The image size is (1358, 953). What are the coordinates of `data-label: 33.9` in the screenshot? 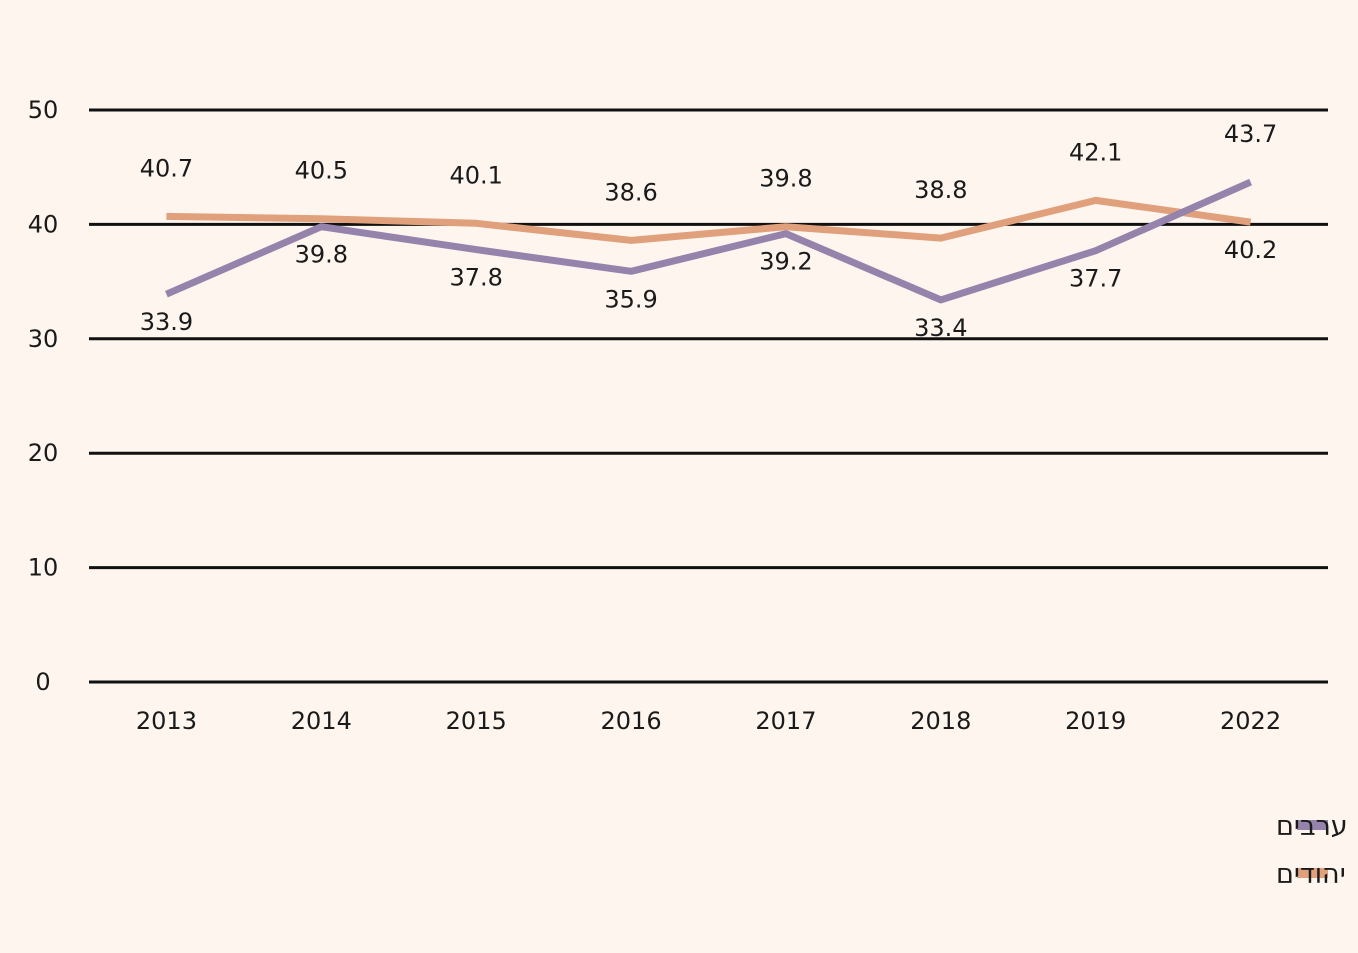 It's located at (166, 322).